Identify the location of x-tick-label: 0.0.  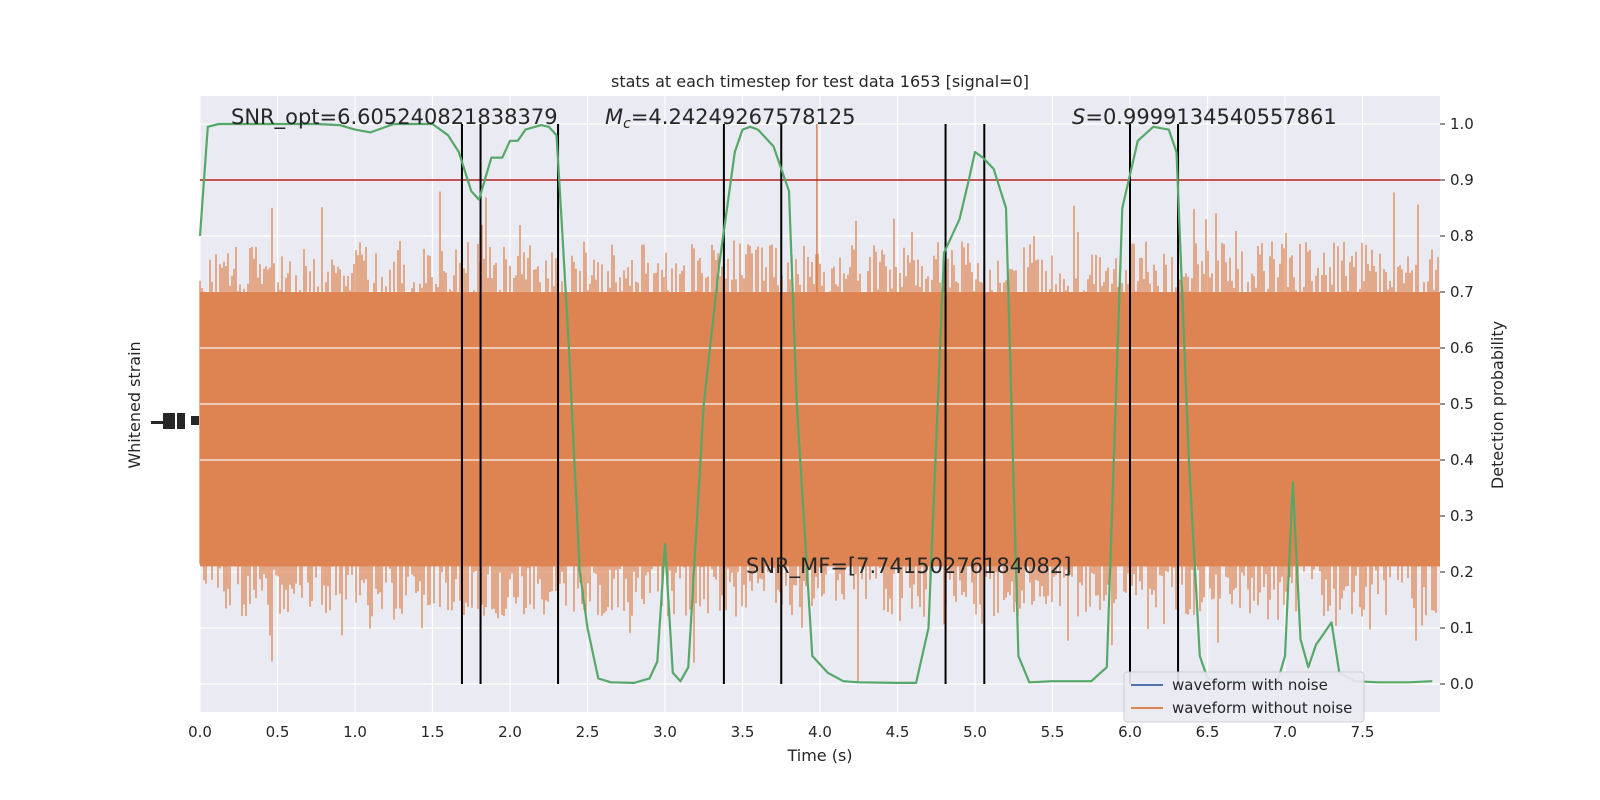
(200, 732).